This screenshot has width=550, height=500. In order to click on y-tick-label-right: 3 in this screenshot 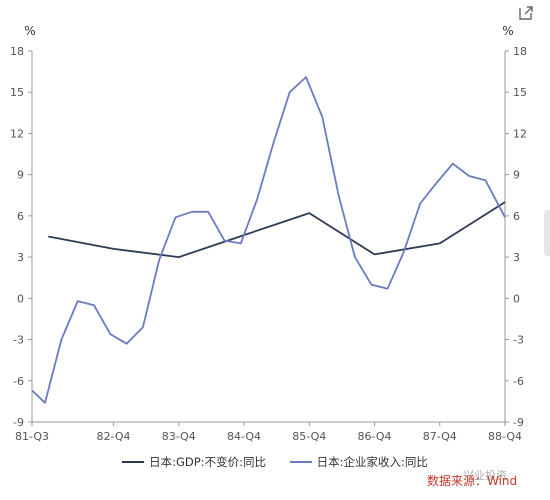, I will do `click(516, 257)`.